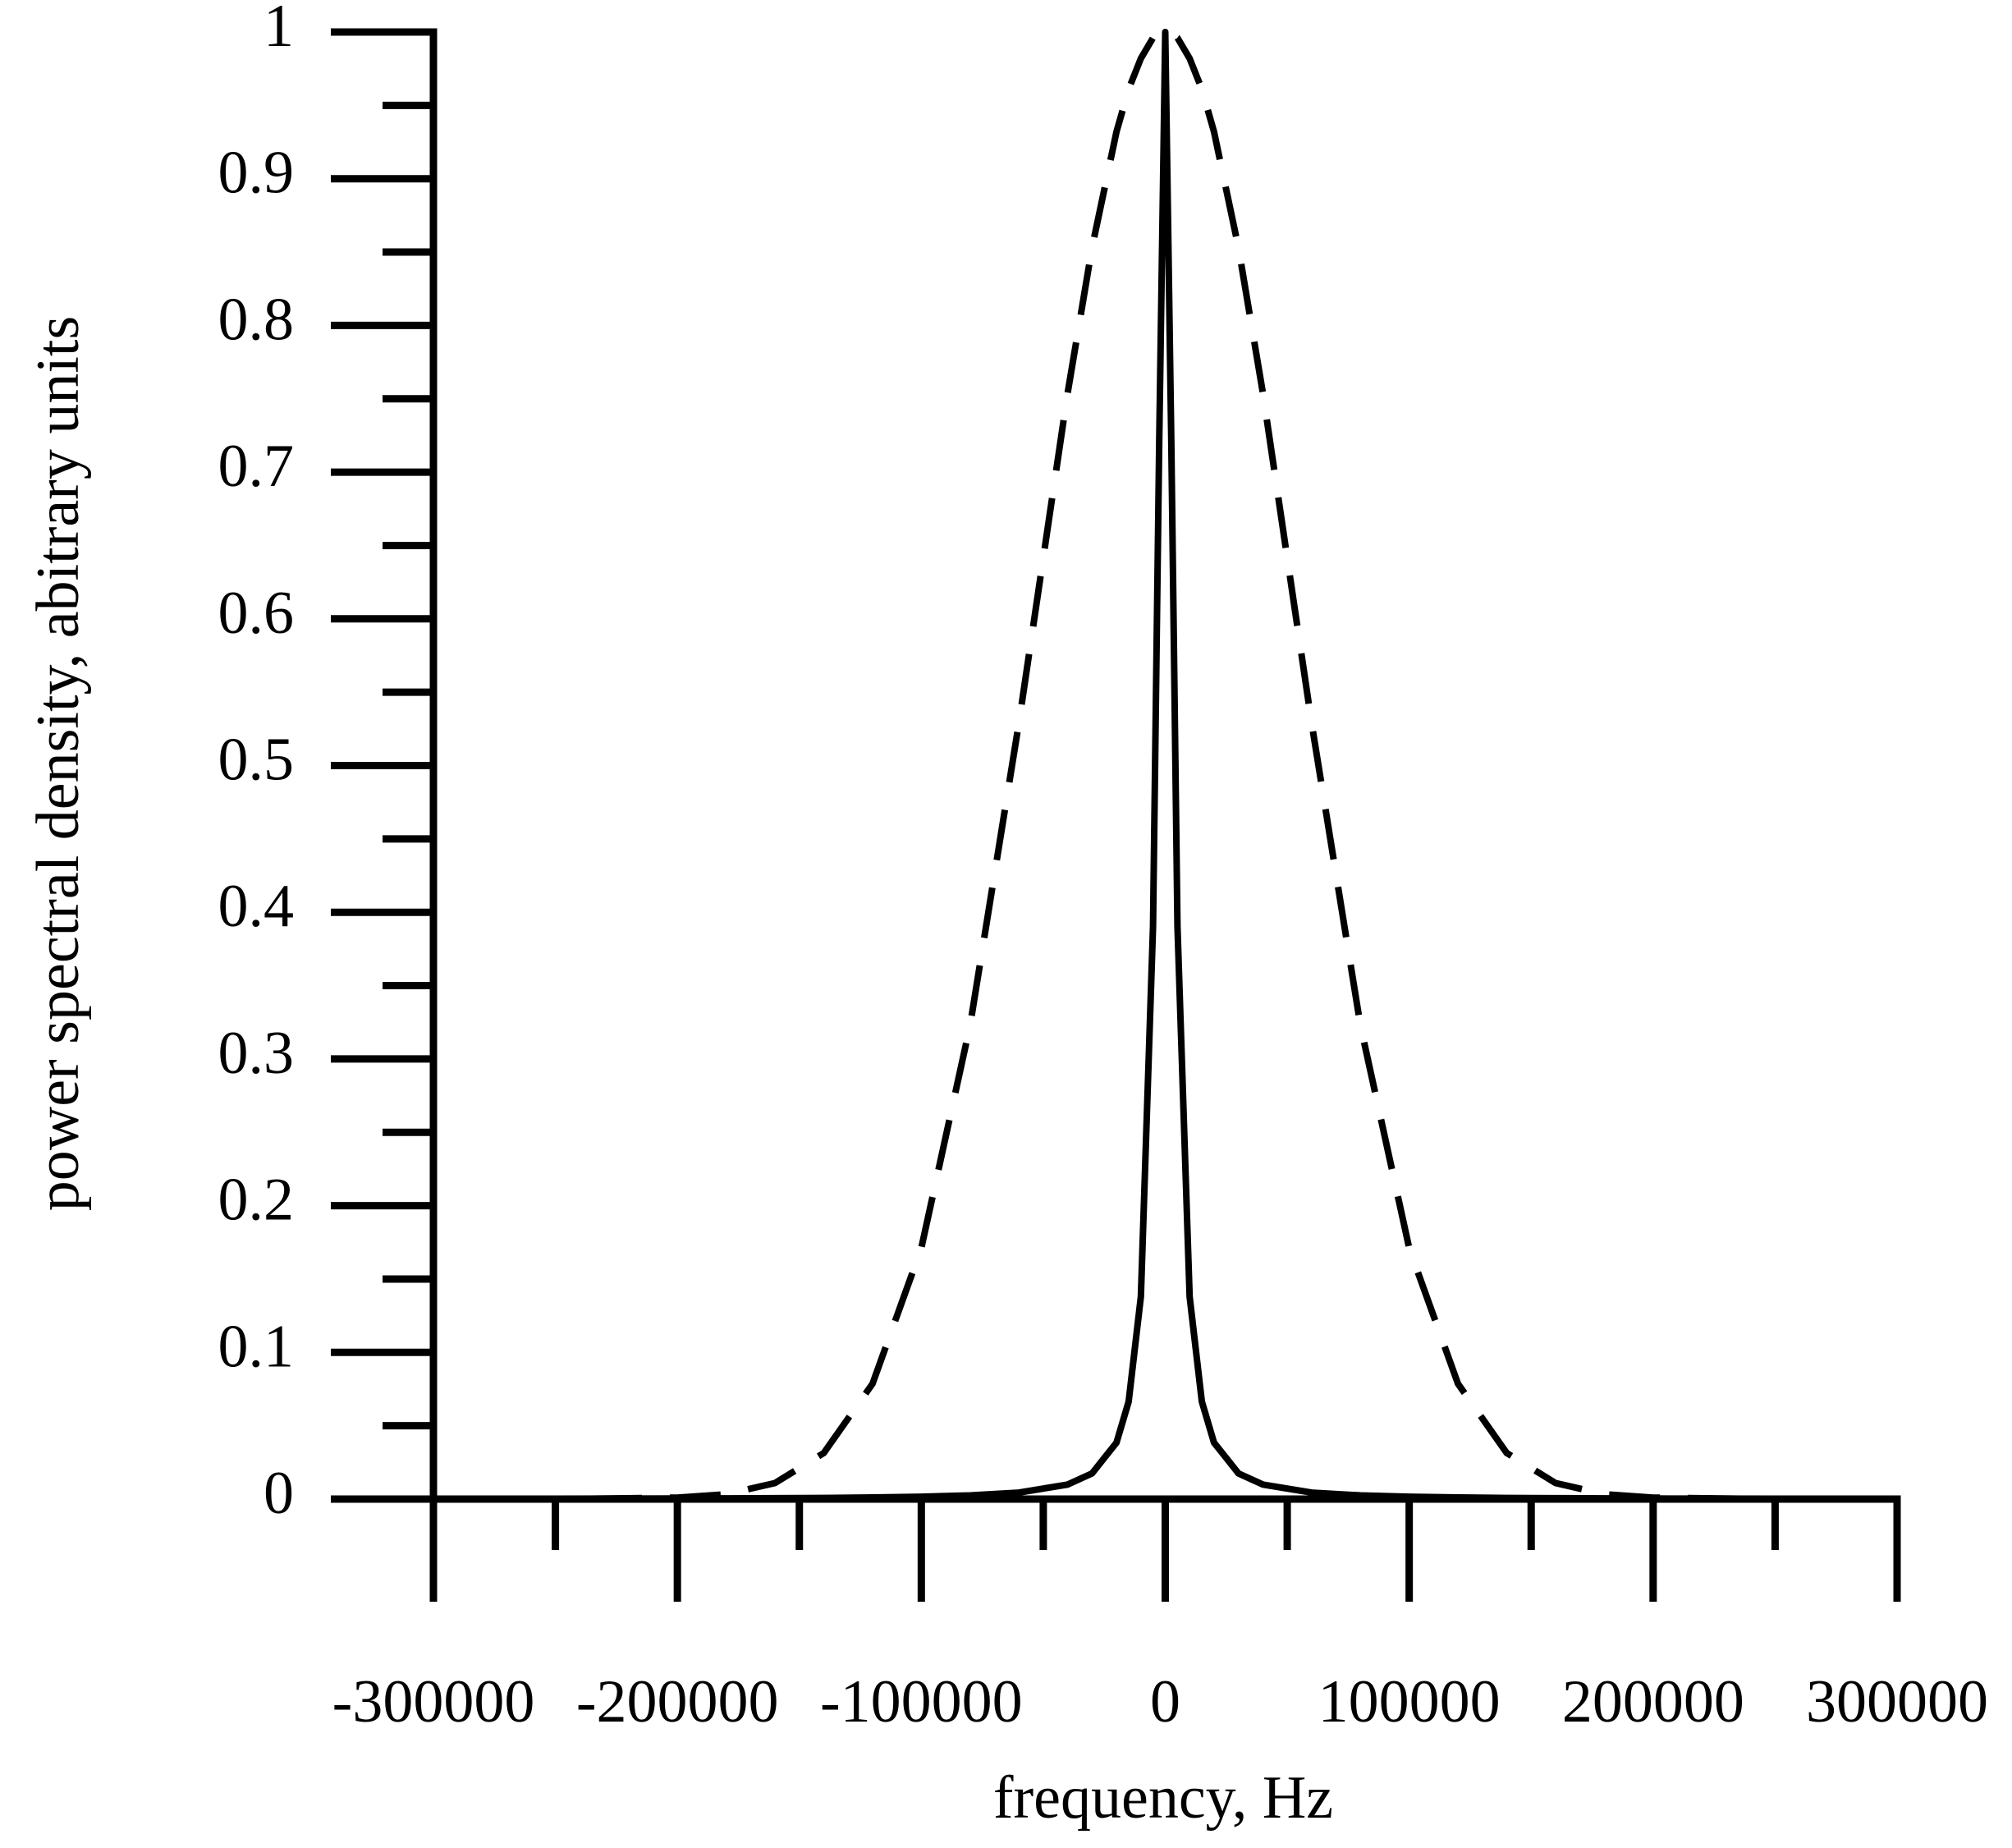 This screenshot has width=2012, height=1848. Describe the element at coordinates (256, 1053) in the screenshot. I see `y-tick-label: 0.3` at that location.